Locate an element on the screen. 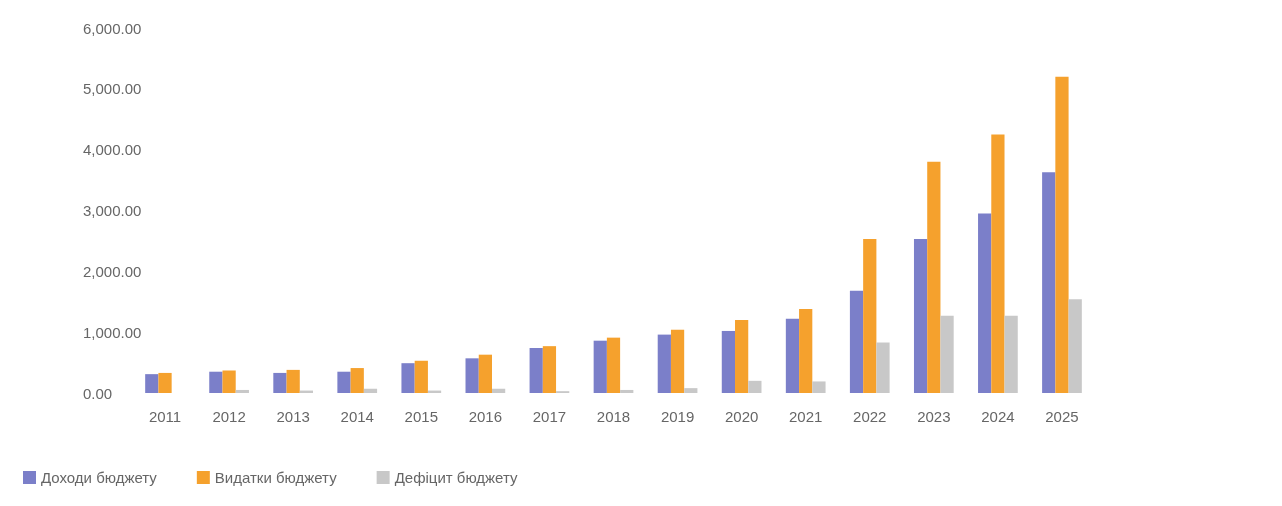  y-tick-label: 1,000.00 is located at coordinates (112, 332).